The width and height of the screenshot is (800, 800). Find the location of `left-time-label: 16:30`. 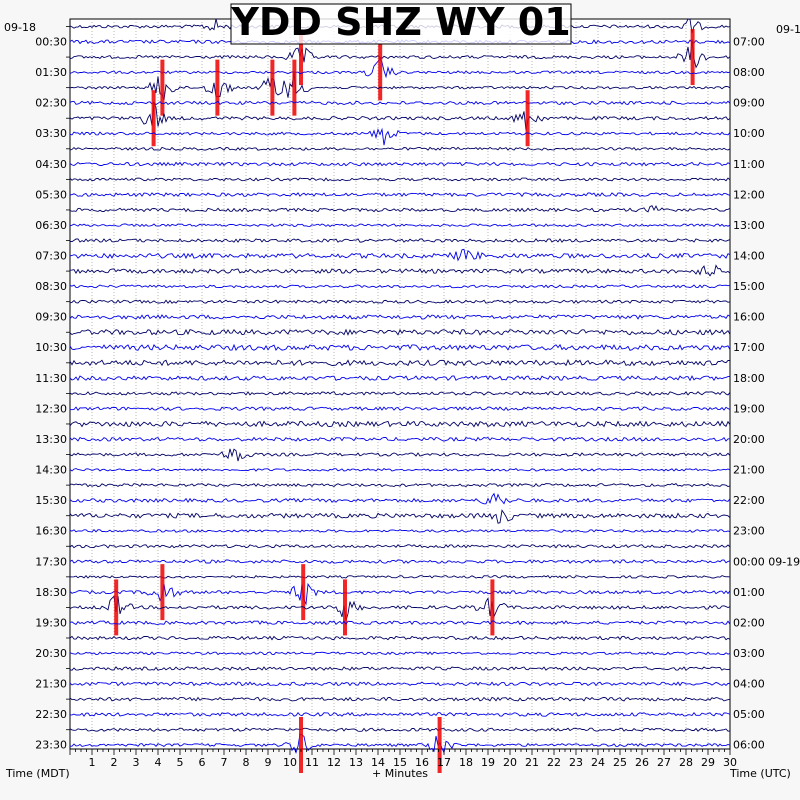

left-time-label: 16:30 is located at coordinates (51, 531).